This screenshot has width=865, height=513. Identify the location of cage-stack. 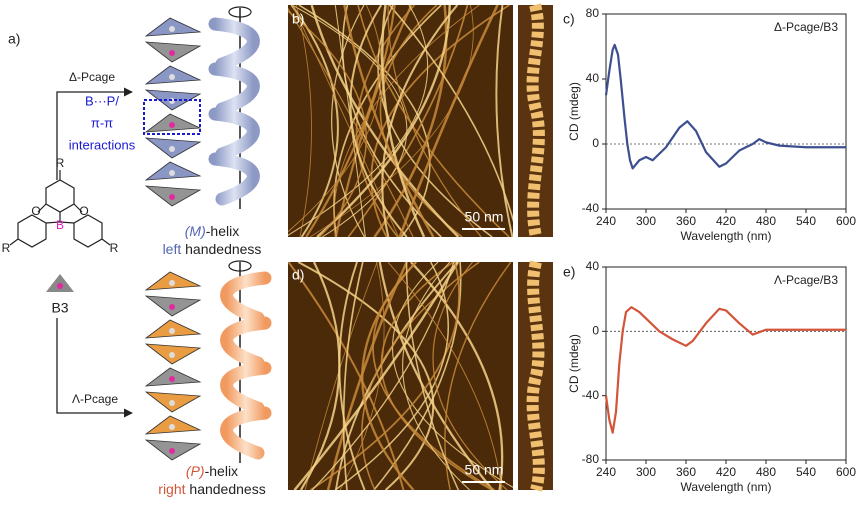
(173, 112).